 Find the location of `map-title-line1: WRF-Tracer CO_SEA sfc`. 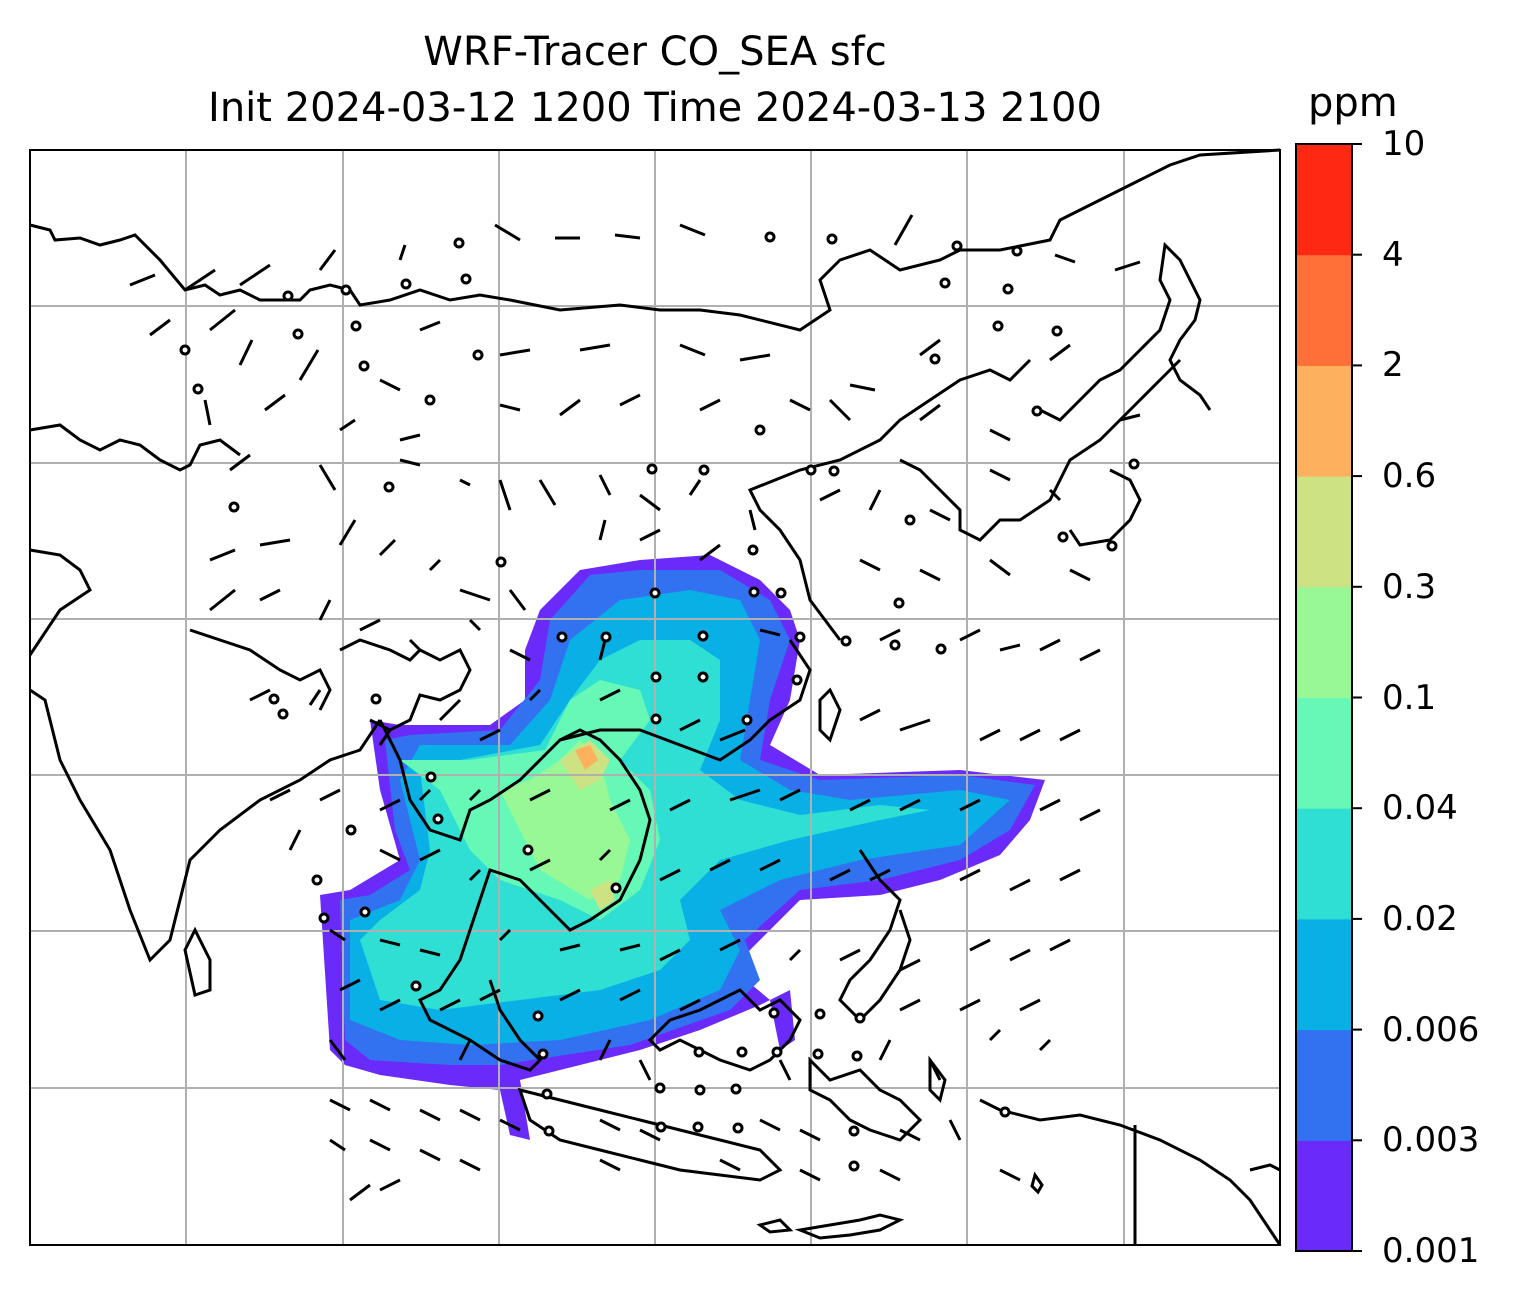

map-title-line1: WRF-Tracer CO_SEA sfc is located at coordinates (655, 52).